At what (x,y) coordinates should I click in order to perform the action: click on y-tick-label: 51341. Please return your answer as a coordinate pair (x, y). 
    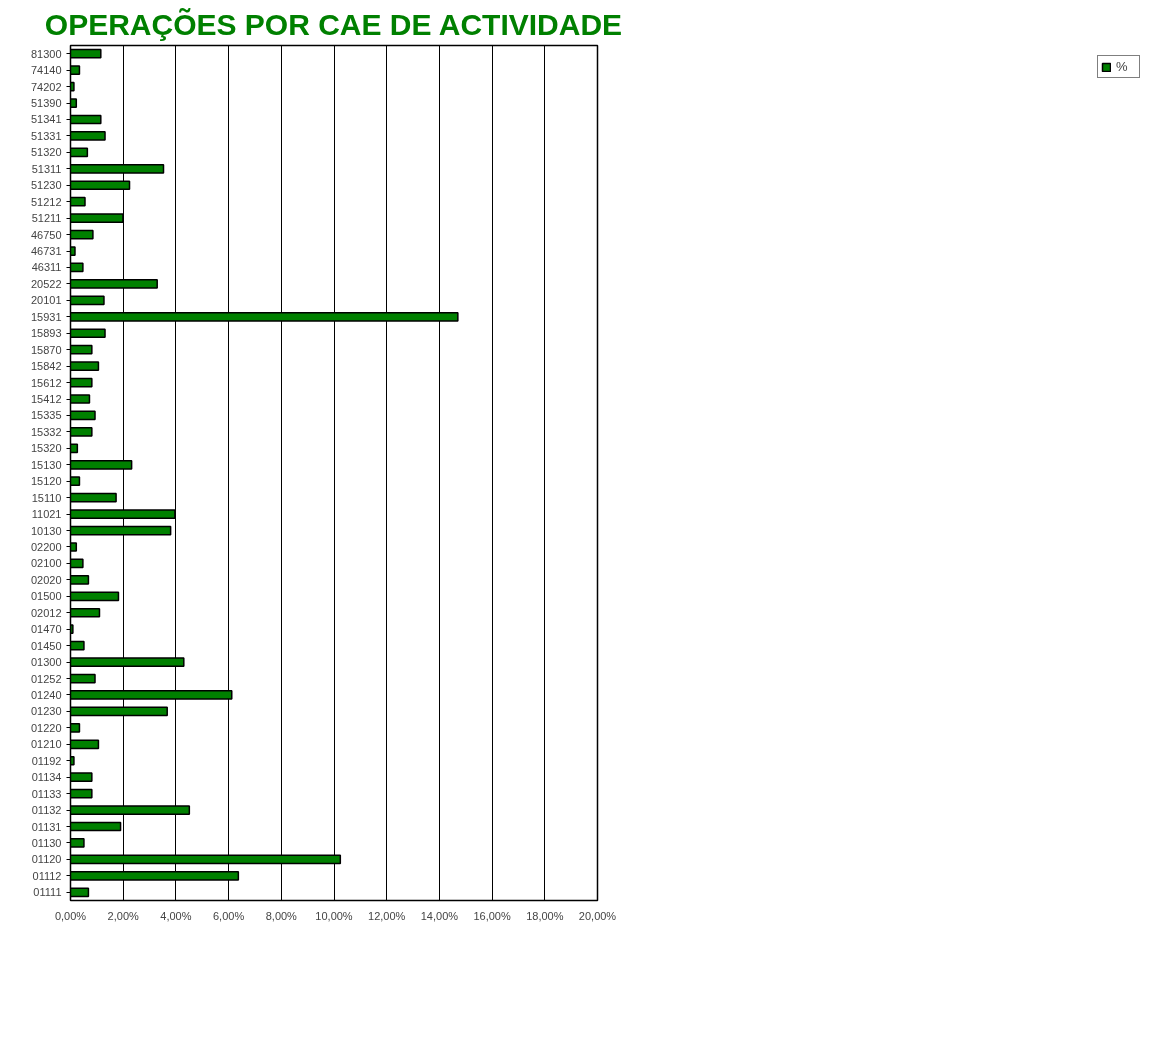
    Looking at the image, I should click on (46, 119).